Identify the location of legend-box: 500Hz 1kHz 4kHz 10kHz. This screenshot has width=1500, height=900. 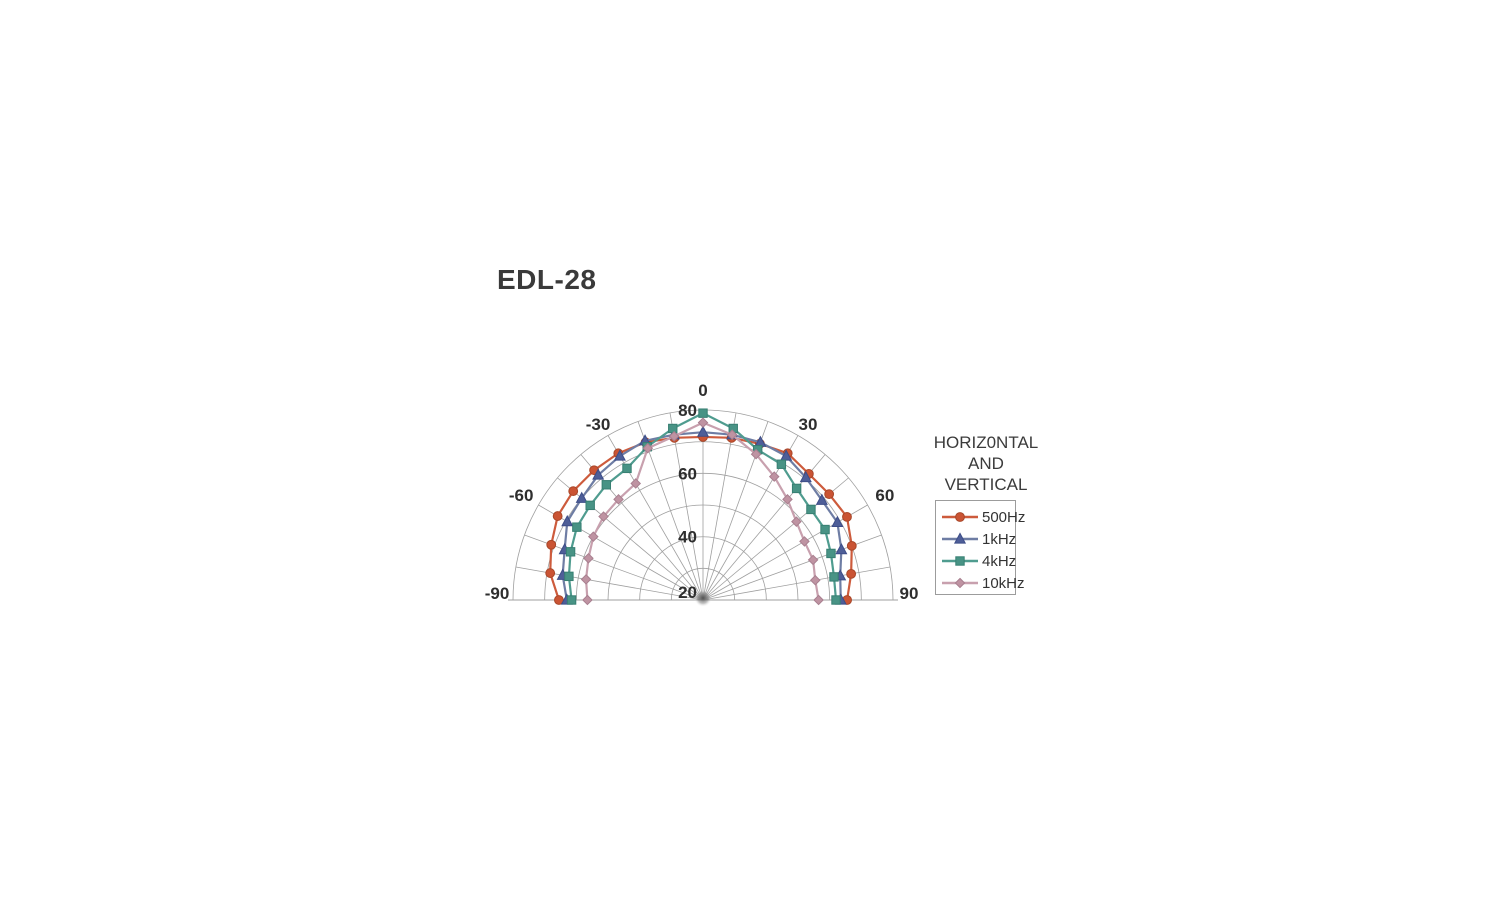
(980, 547).